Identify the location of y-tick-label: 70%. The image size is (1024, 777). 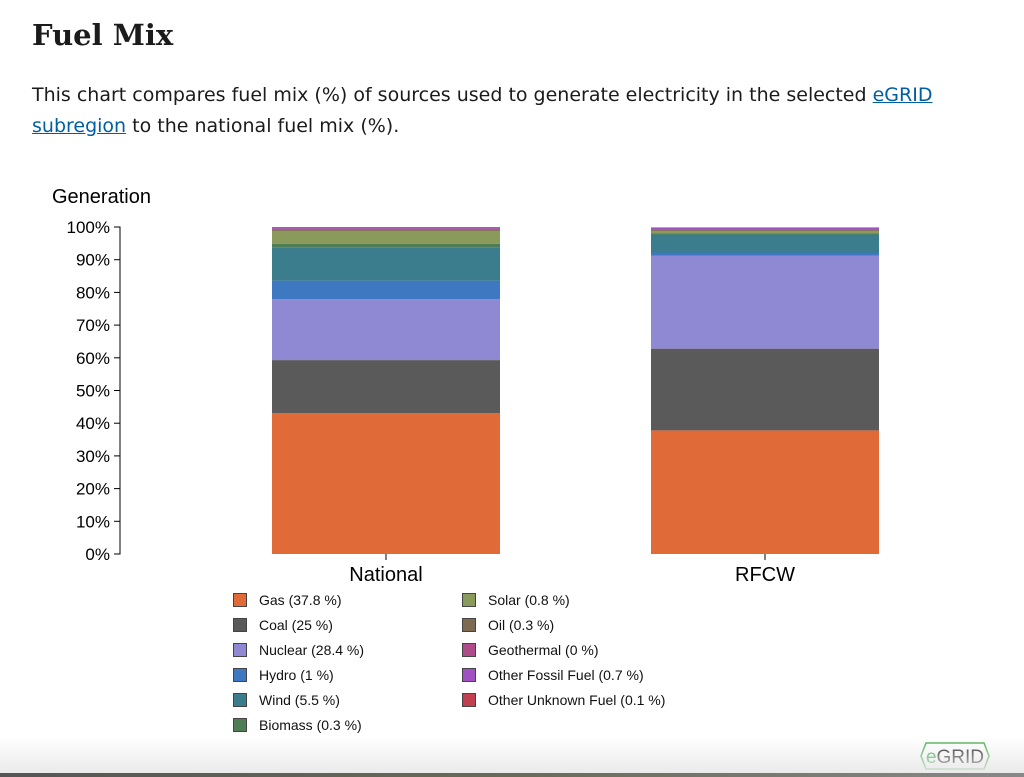
(93, 325).